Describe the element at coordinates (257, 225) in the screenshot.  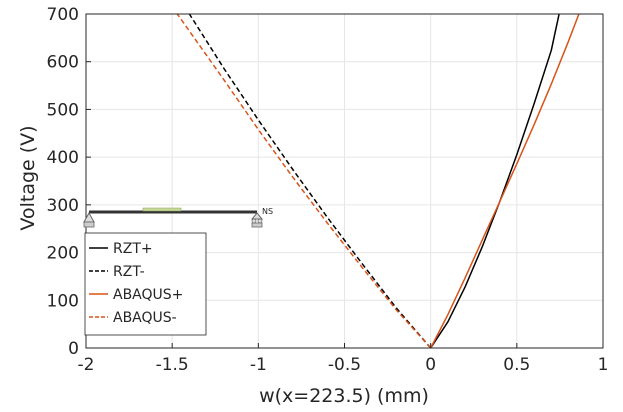
I see `right-support-base` at that location.